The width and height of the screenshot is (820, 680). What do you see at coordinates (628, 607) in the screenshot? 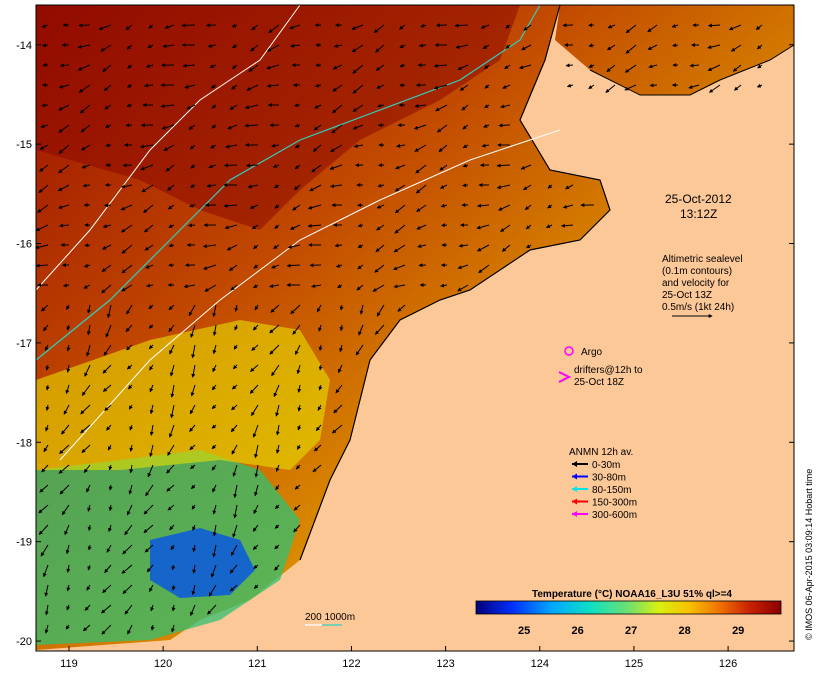
I see `colorbar-gradient` at bounding box center [628, 607].